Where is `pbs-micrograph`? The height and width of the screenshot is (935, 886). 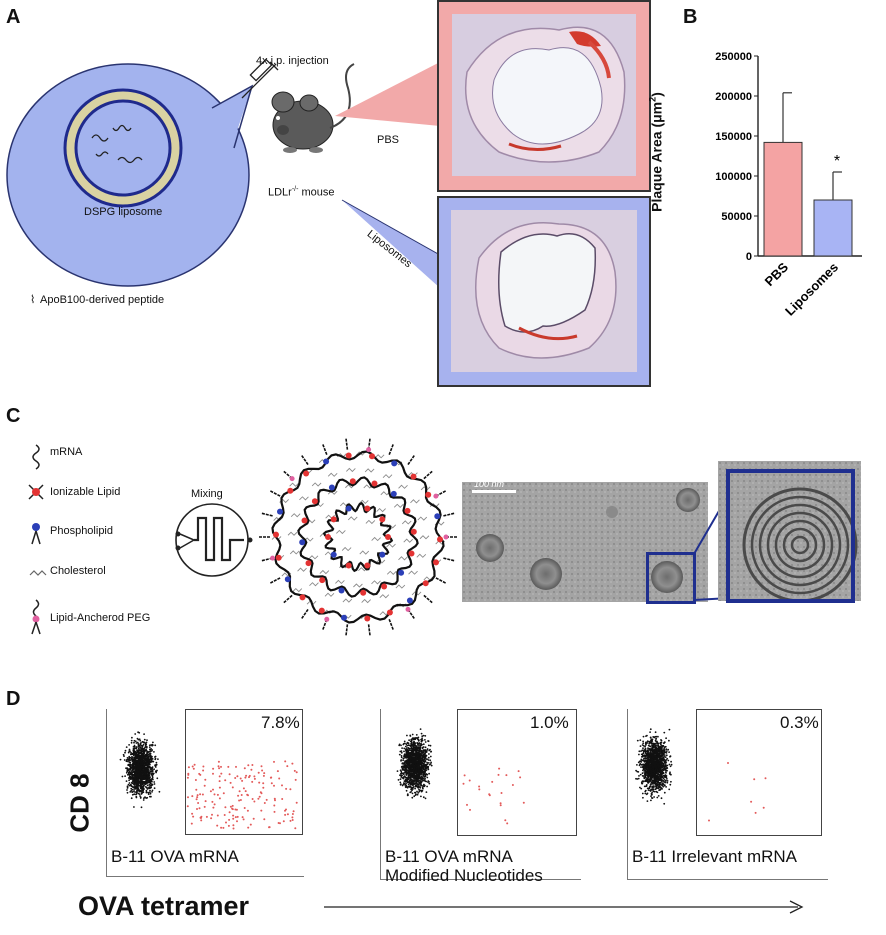 pbs-micrograph is located at coordinates (544, 96).